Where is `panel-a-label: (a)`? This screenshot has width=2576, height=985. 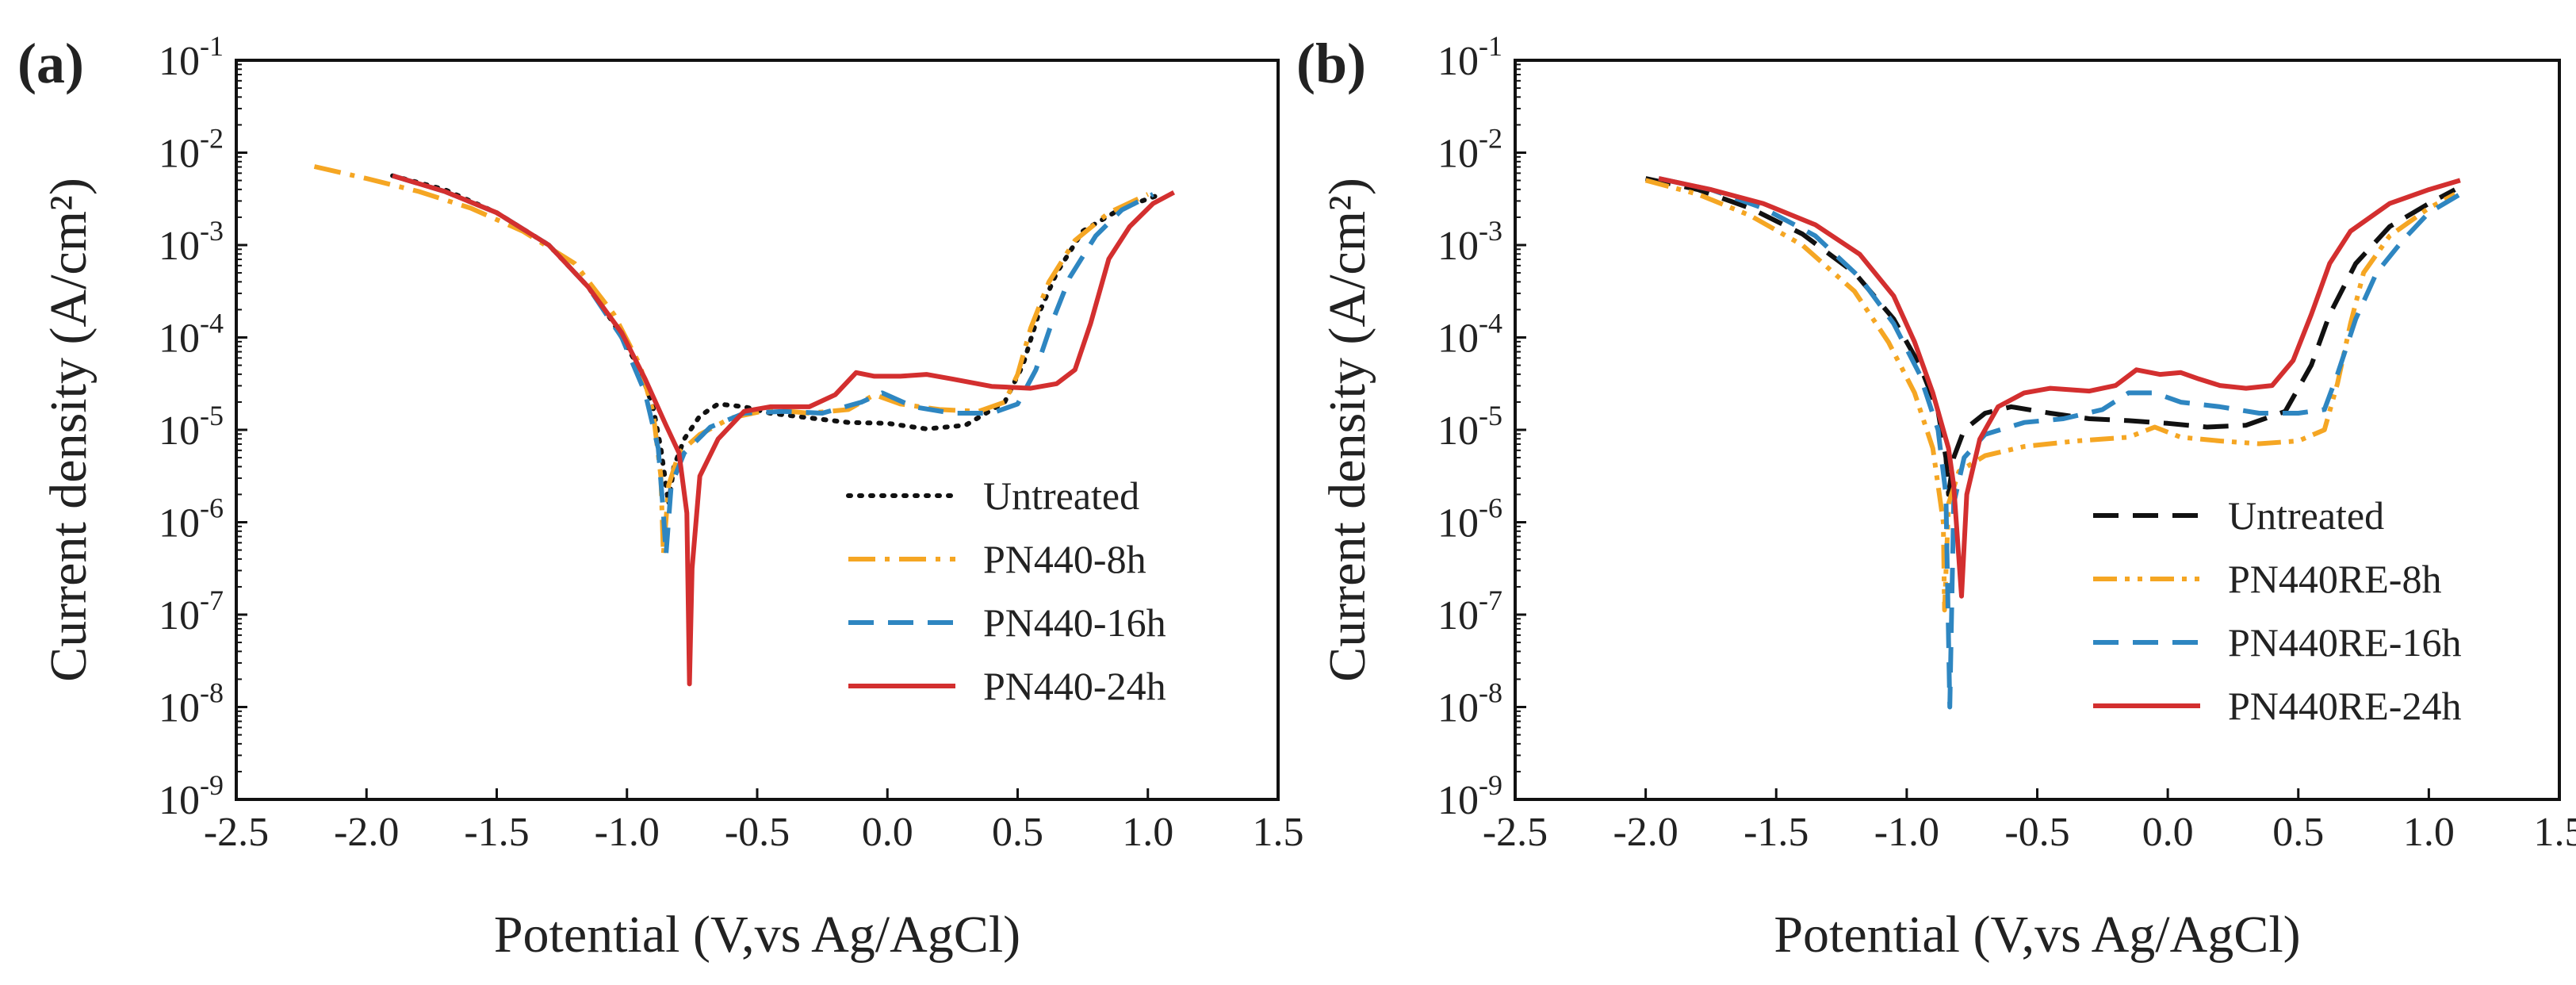
panel-a-label: (a) is located at coordinates (50, 63).